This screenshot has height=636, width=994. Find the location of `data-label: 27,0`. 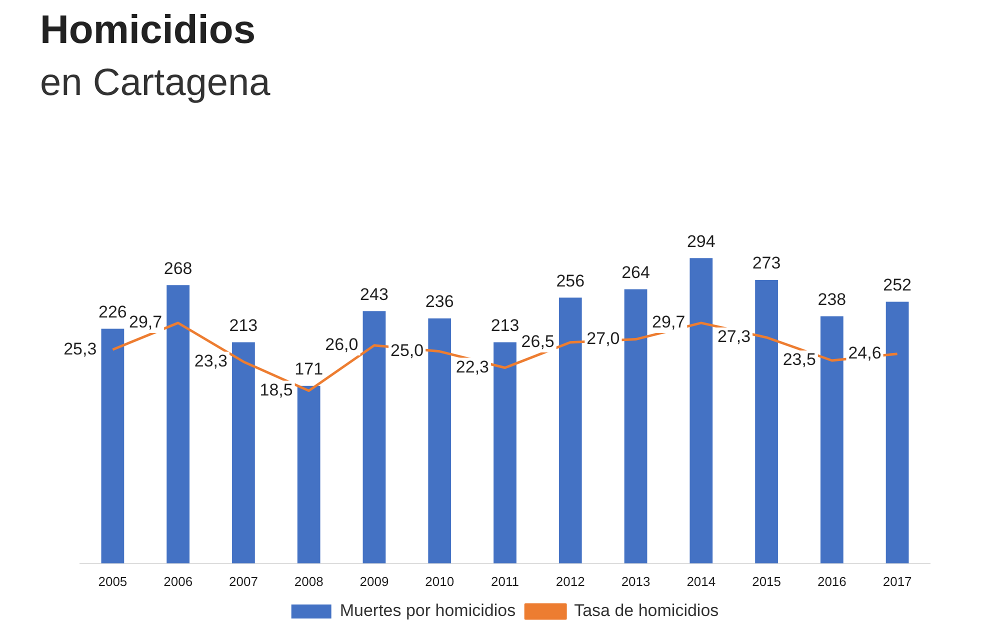

data-label: 27,0 is located at coordinates (603, 338).